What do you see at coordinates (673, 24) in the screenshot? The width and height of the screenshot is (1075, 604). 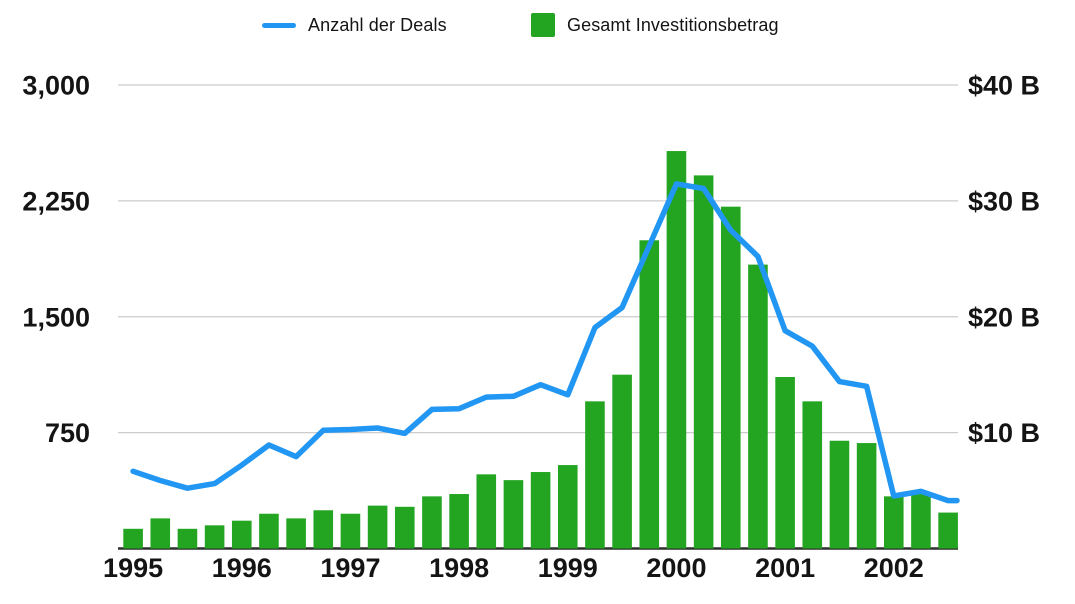 I see `legend-label-investment: Gesamt Investitionsbetrag` at bounding box center [673, 24].